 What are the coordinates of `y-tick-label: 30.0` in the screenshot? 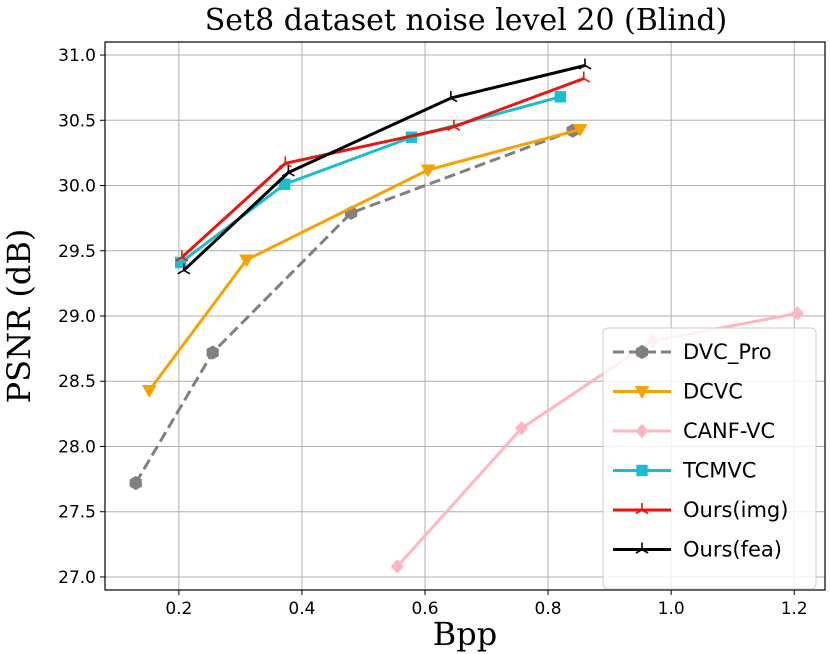 It's located at (77, 187).